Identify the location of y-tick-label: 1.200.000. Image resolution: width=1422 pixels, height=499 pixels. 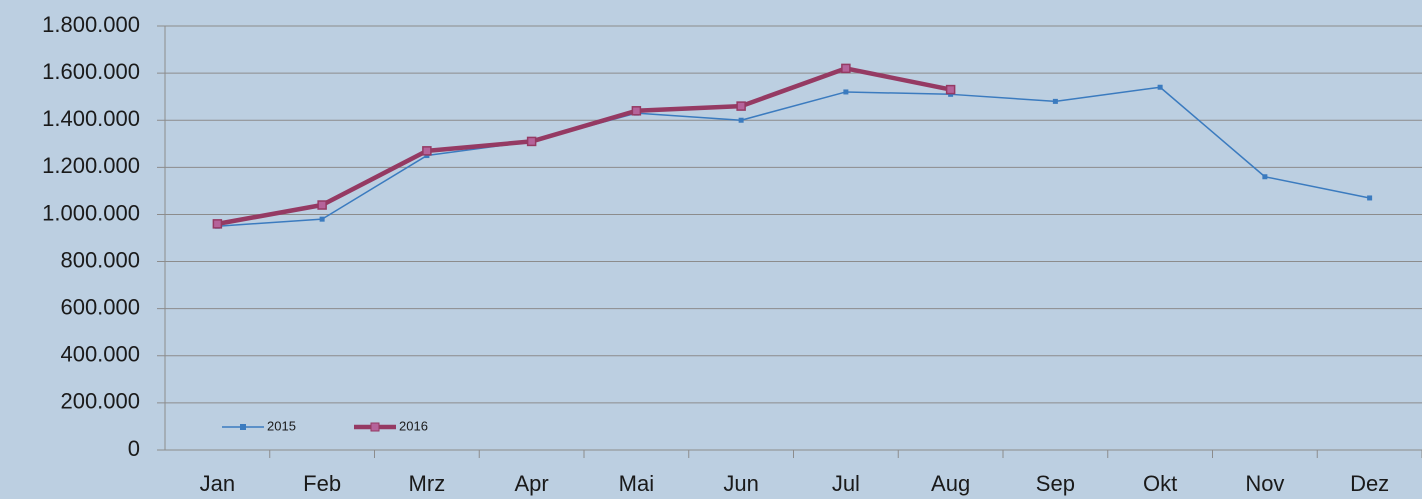
(91, 165).